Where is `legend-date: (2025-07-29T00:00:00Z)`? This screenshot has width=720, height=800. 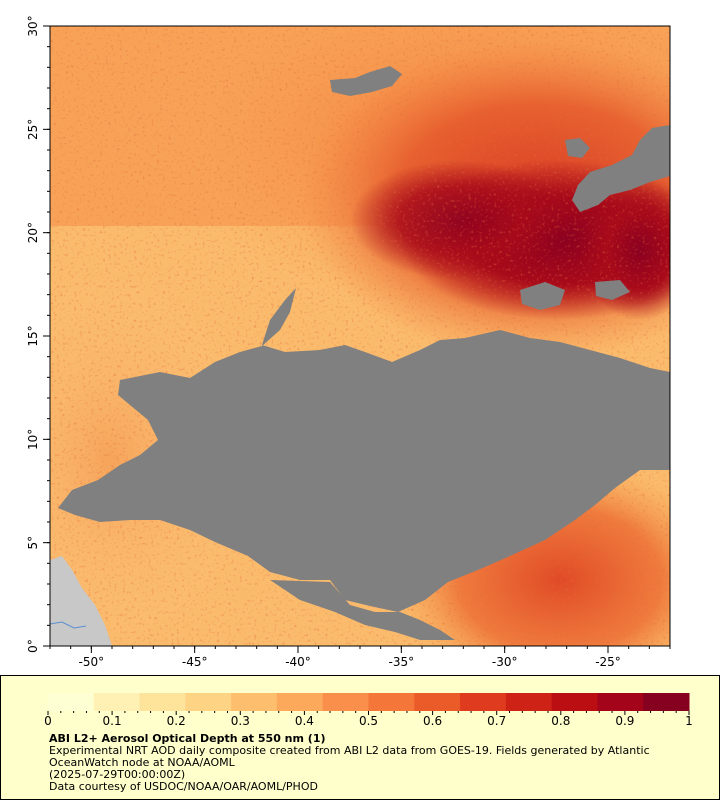 legend-date: (2025-07-29T00:00:00Z) is located at coordinates (117, 774).